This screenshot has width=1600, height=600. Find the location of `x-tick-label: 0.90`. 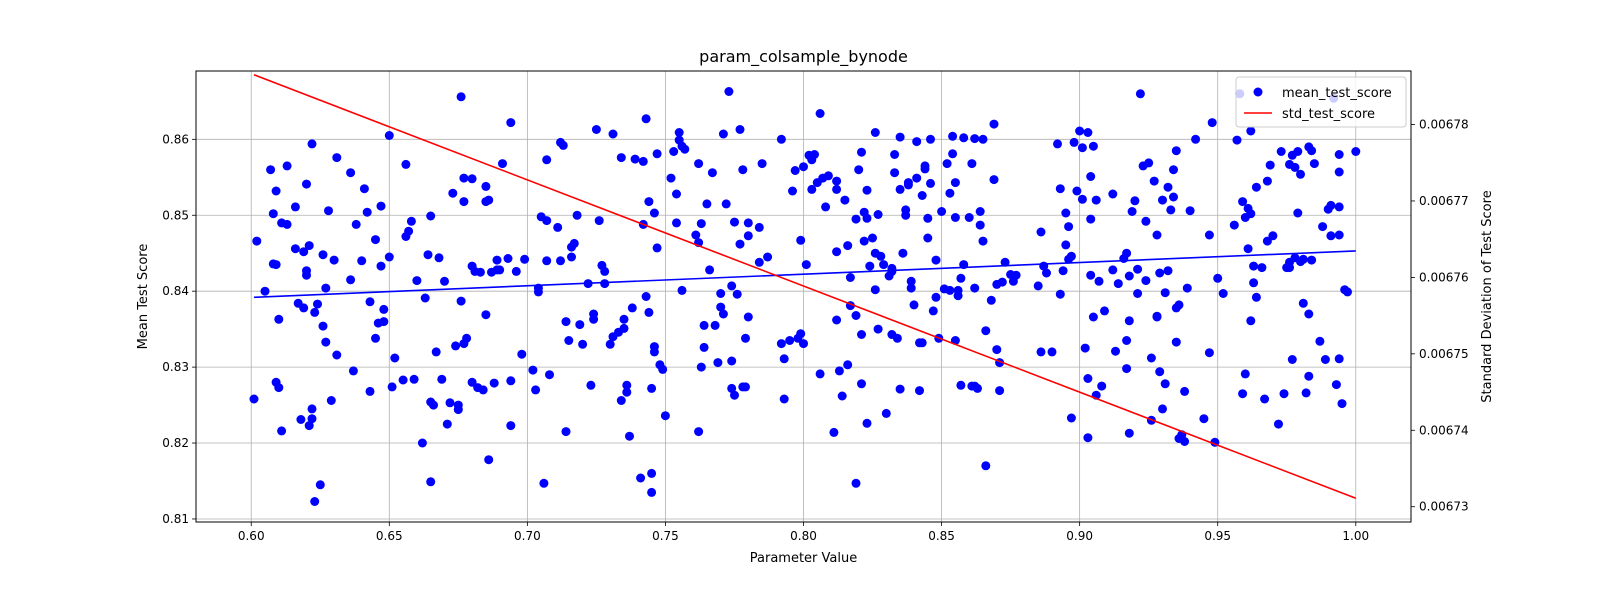

x-tick-label: 0.90 is located at coordinates (1079, 536).